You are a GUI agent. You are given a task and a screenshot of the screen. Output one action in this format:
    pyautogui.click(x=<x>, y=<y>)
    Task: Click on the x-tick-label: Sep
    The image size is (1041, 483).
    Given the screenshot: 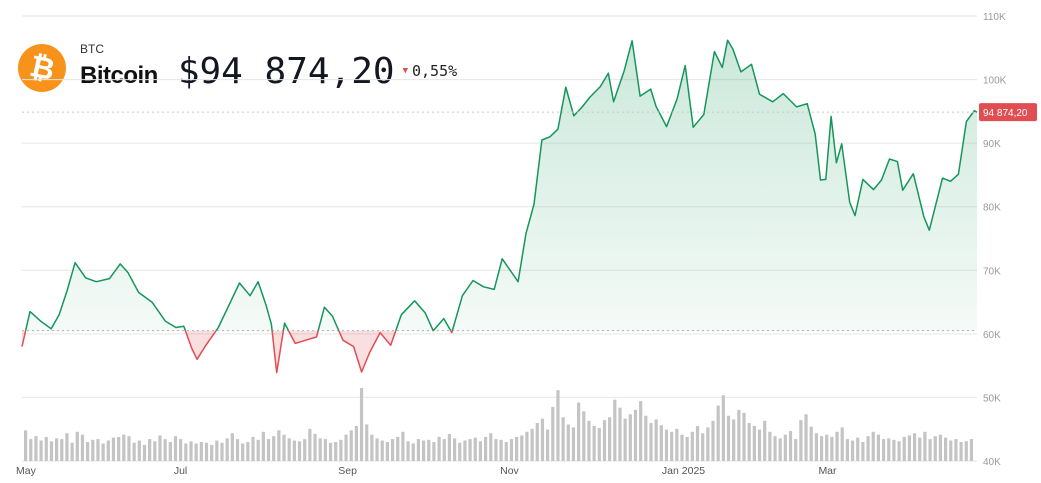 What is the action you would take?
    pyautogui.click(x=347, y=471)
    